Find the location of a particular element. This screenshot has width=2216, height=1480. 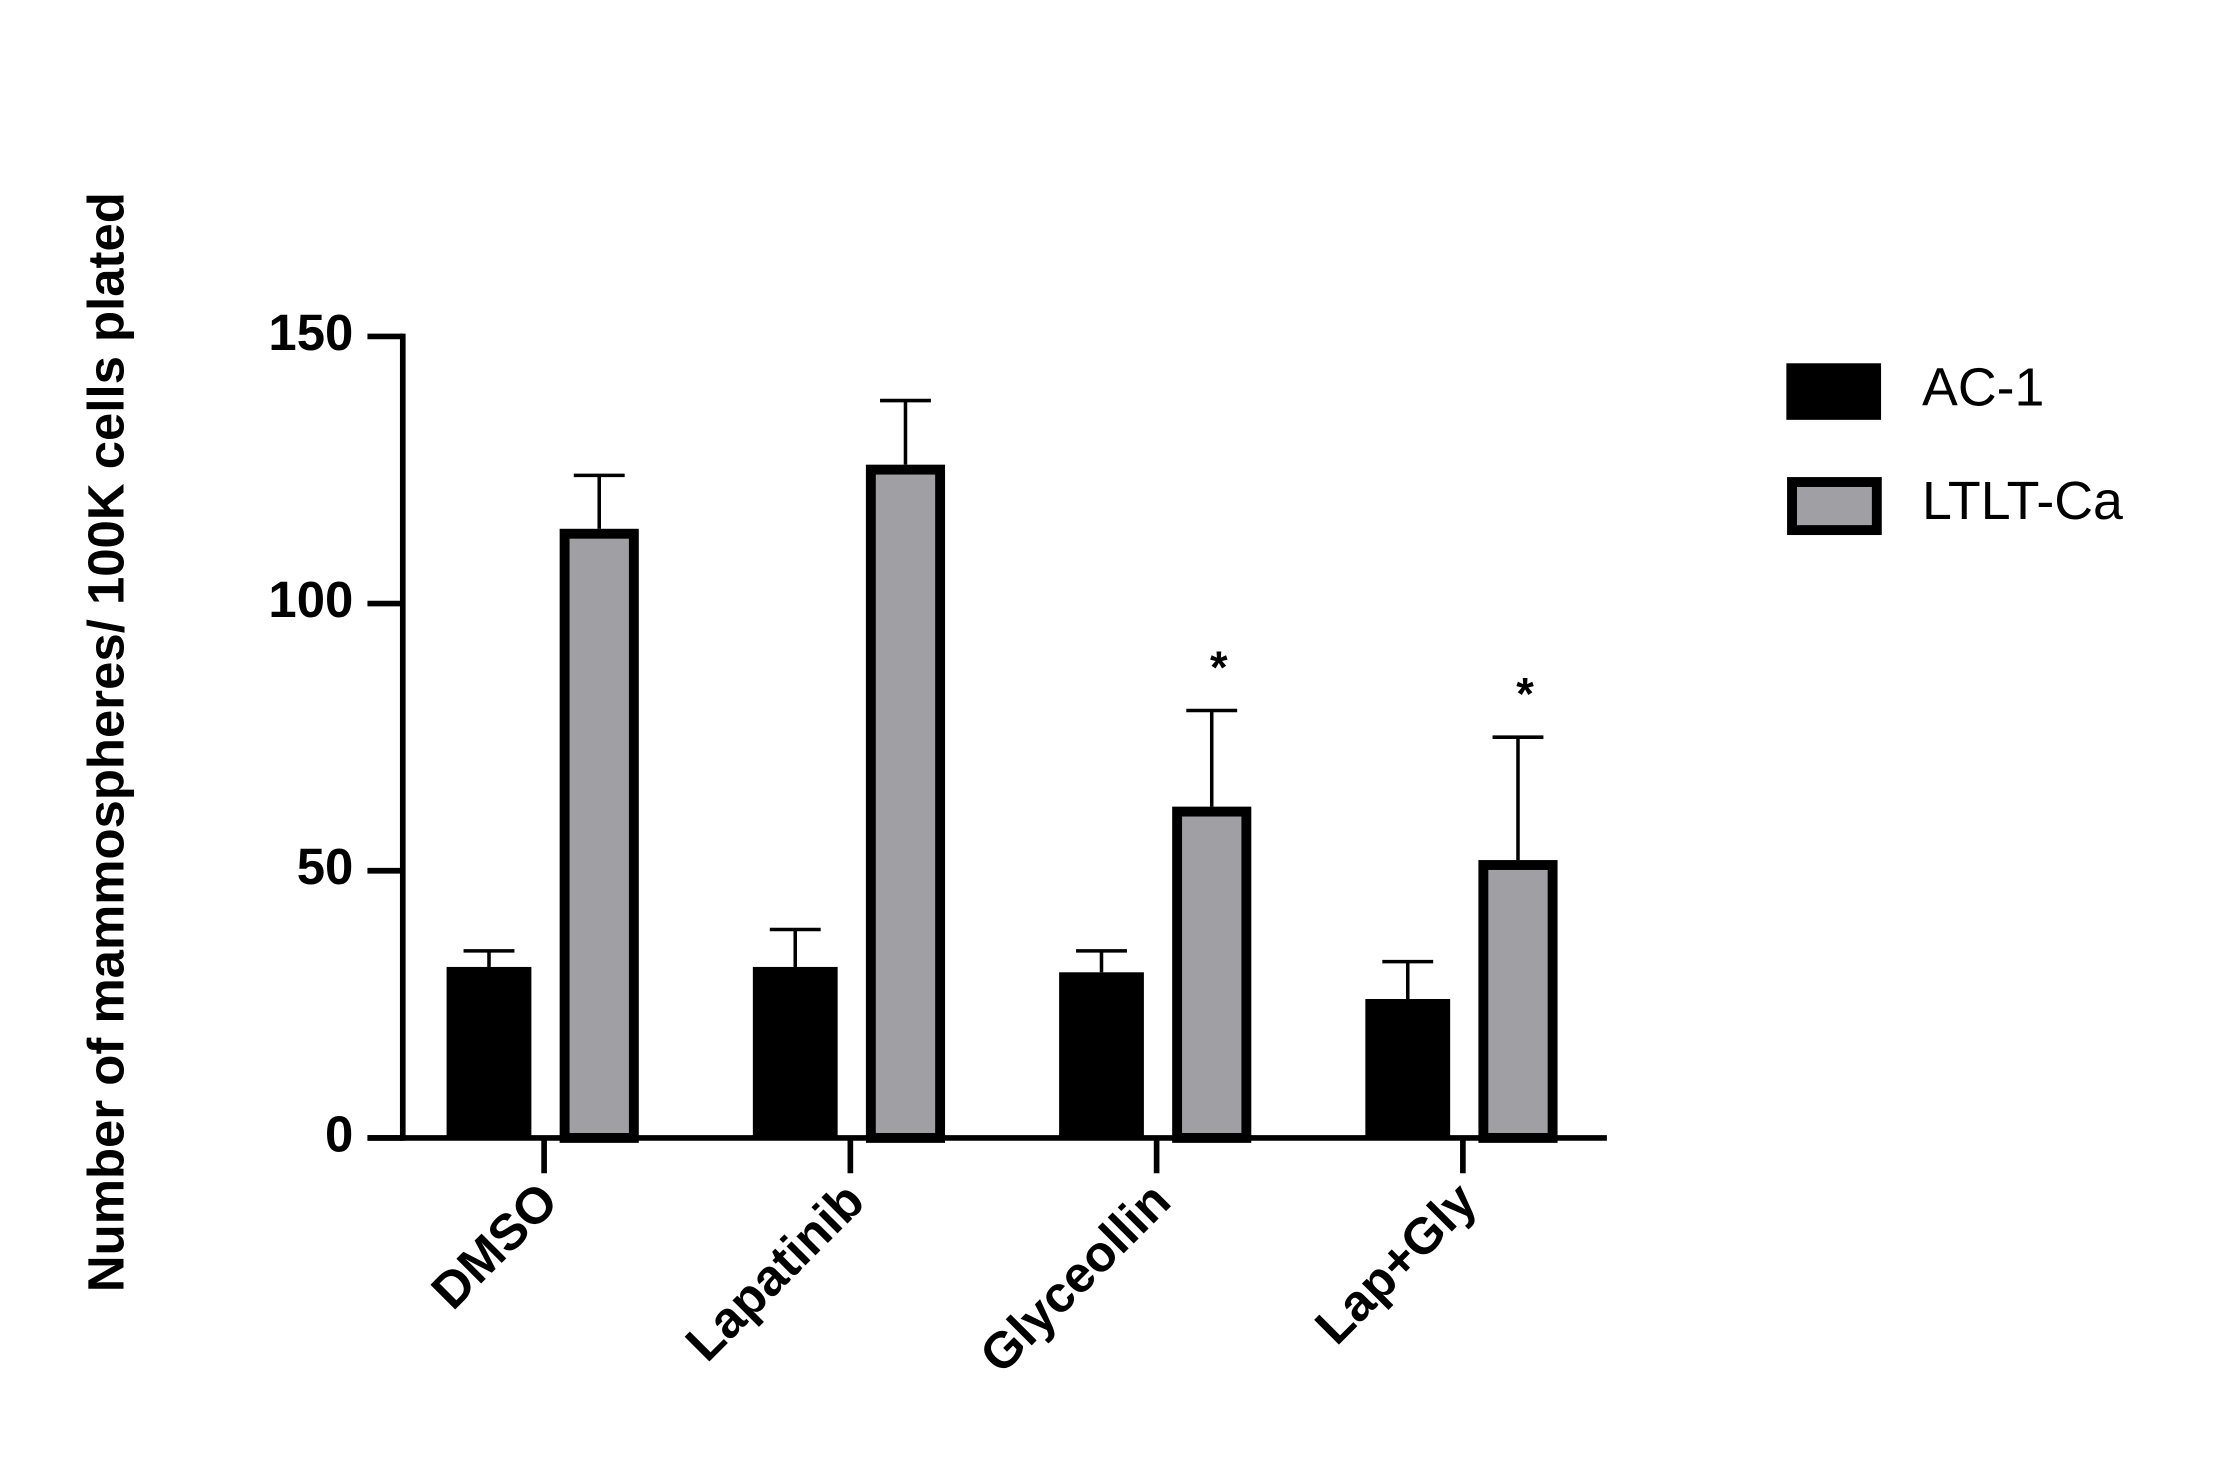

legend-label: LTLT-Ca is located at coordinates (2022, 501).